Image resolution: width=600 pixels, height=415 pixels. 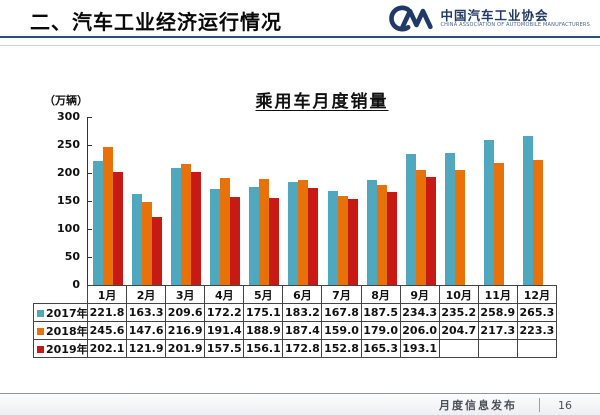 I want to click on table-cell: 165.3, so click(x=380, y=348).